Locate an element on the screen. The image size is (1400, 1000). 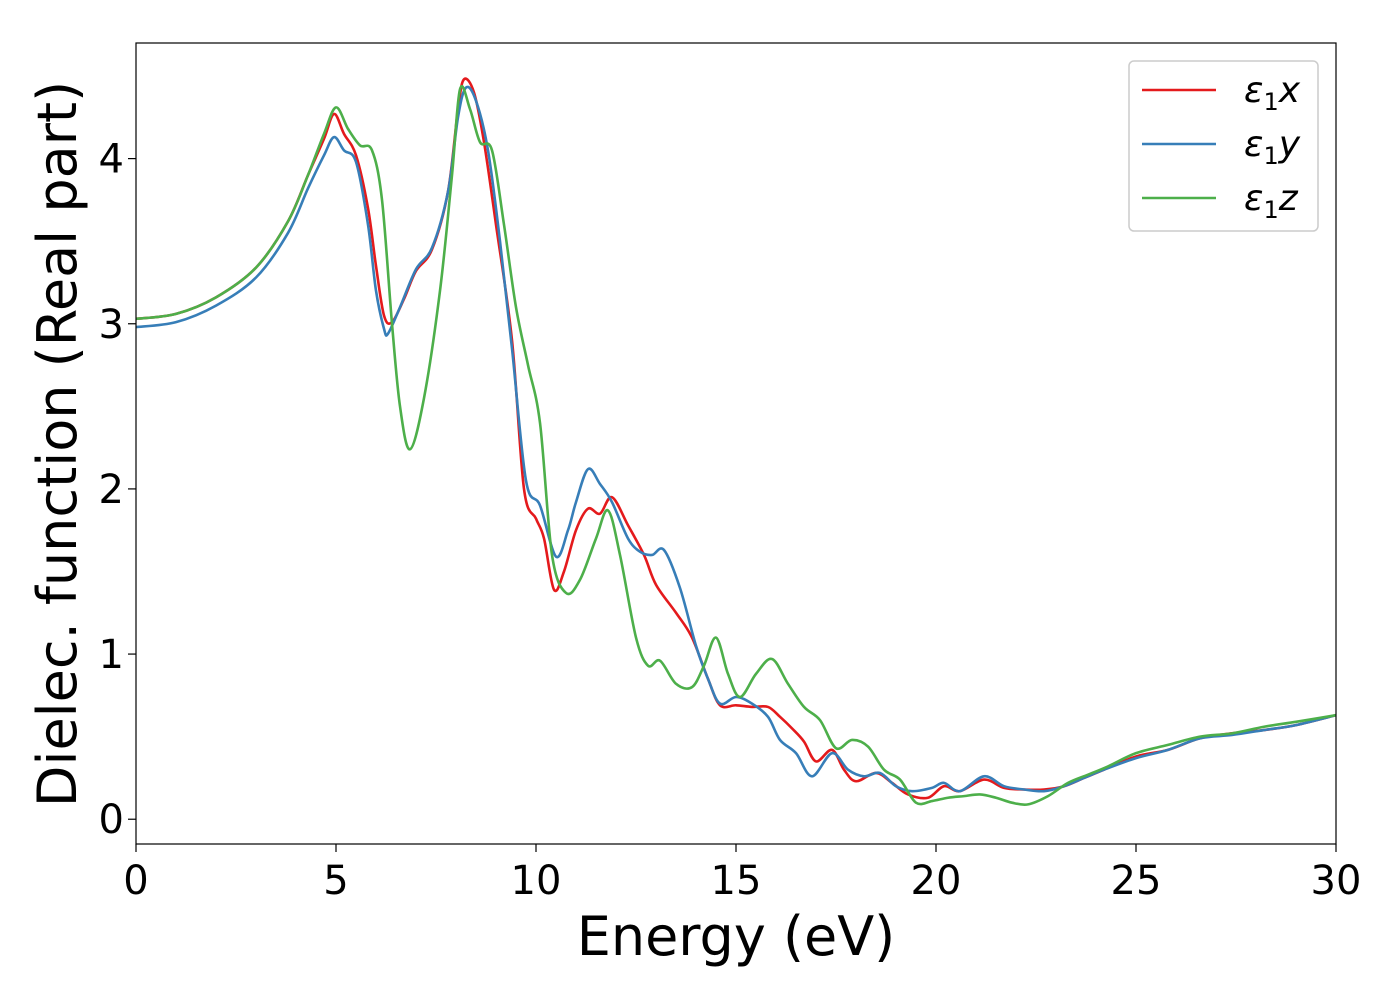
y-axis: 0 1 2 3 4 is located at coordinates (117, 490).